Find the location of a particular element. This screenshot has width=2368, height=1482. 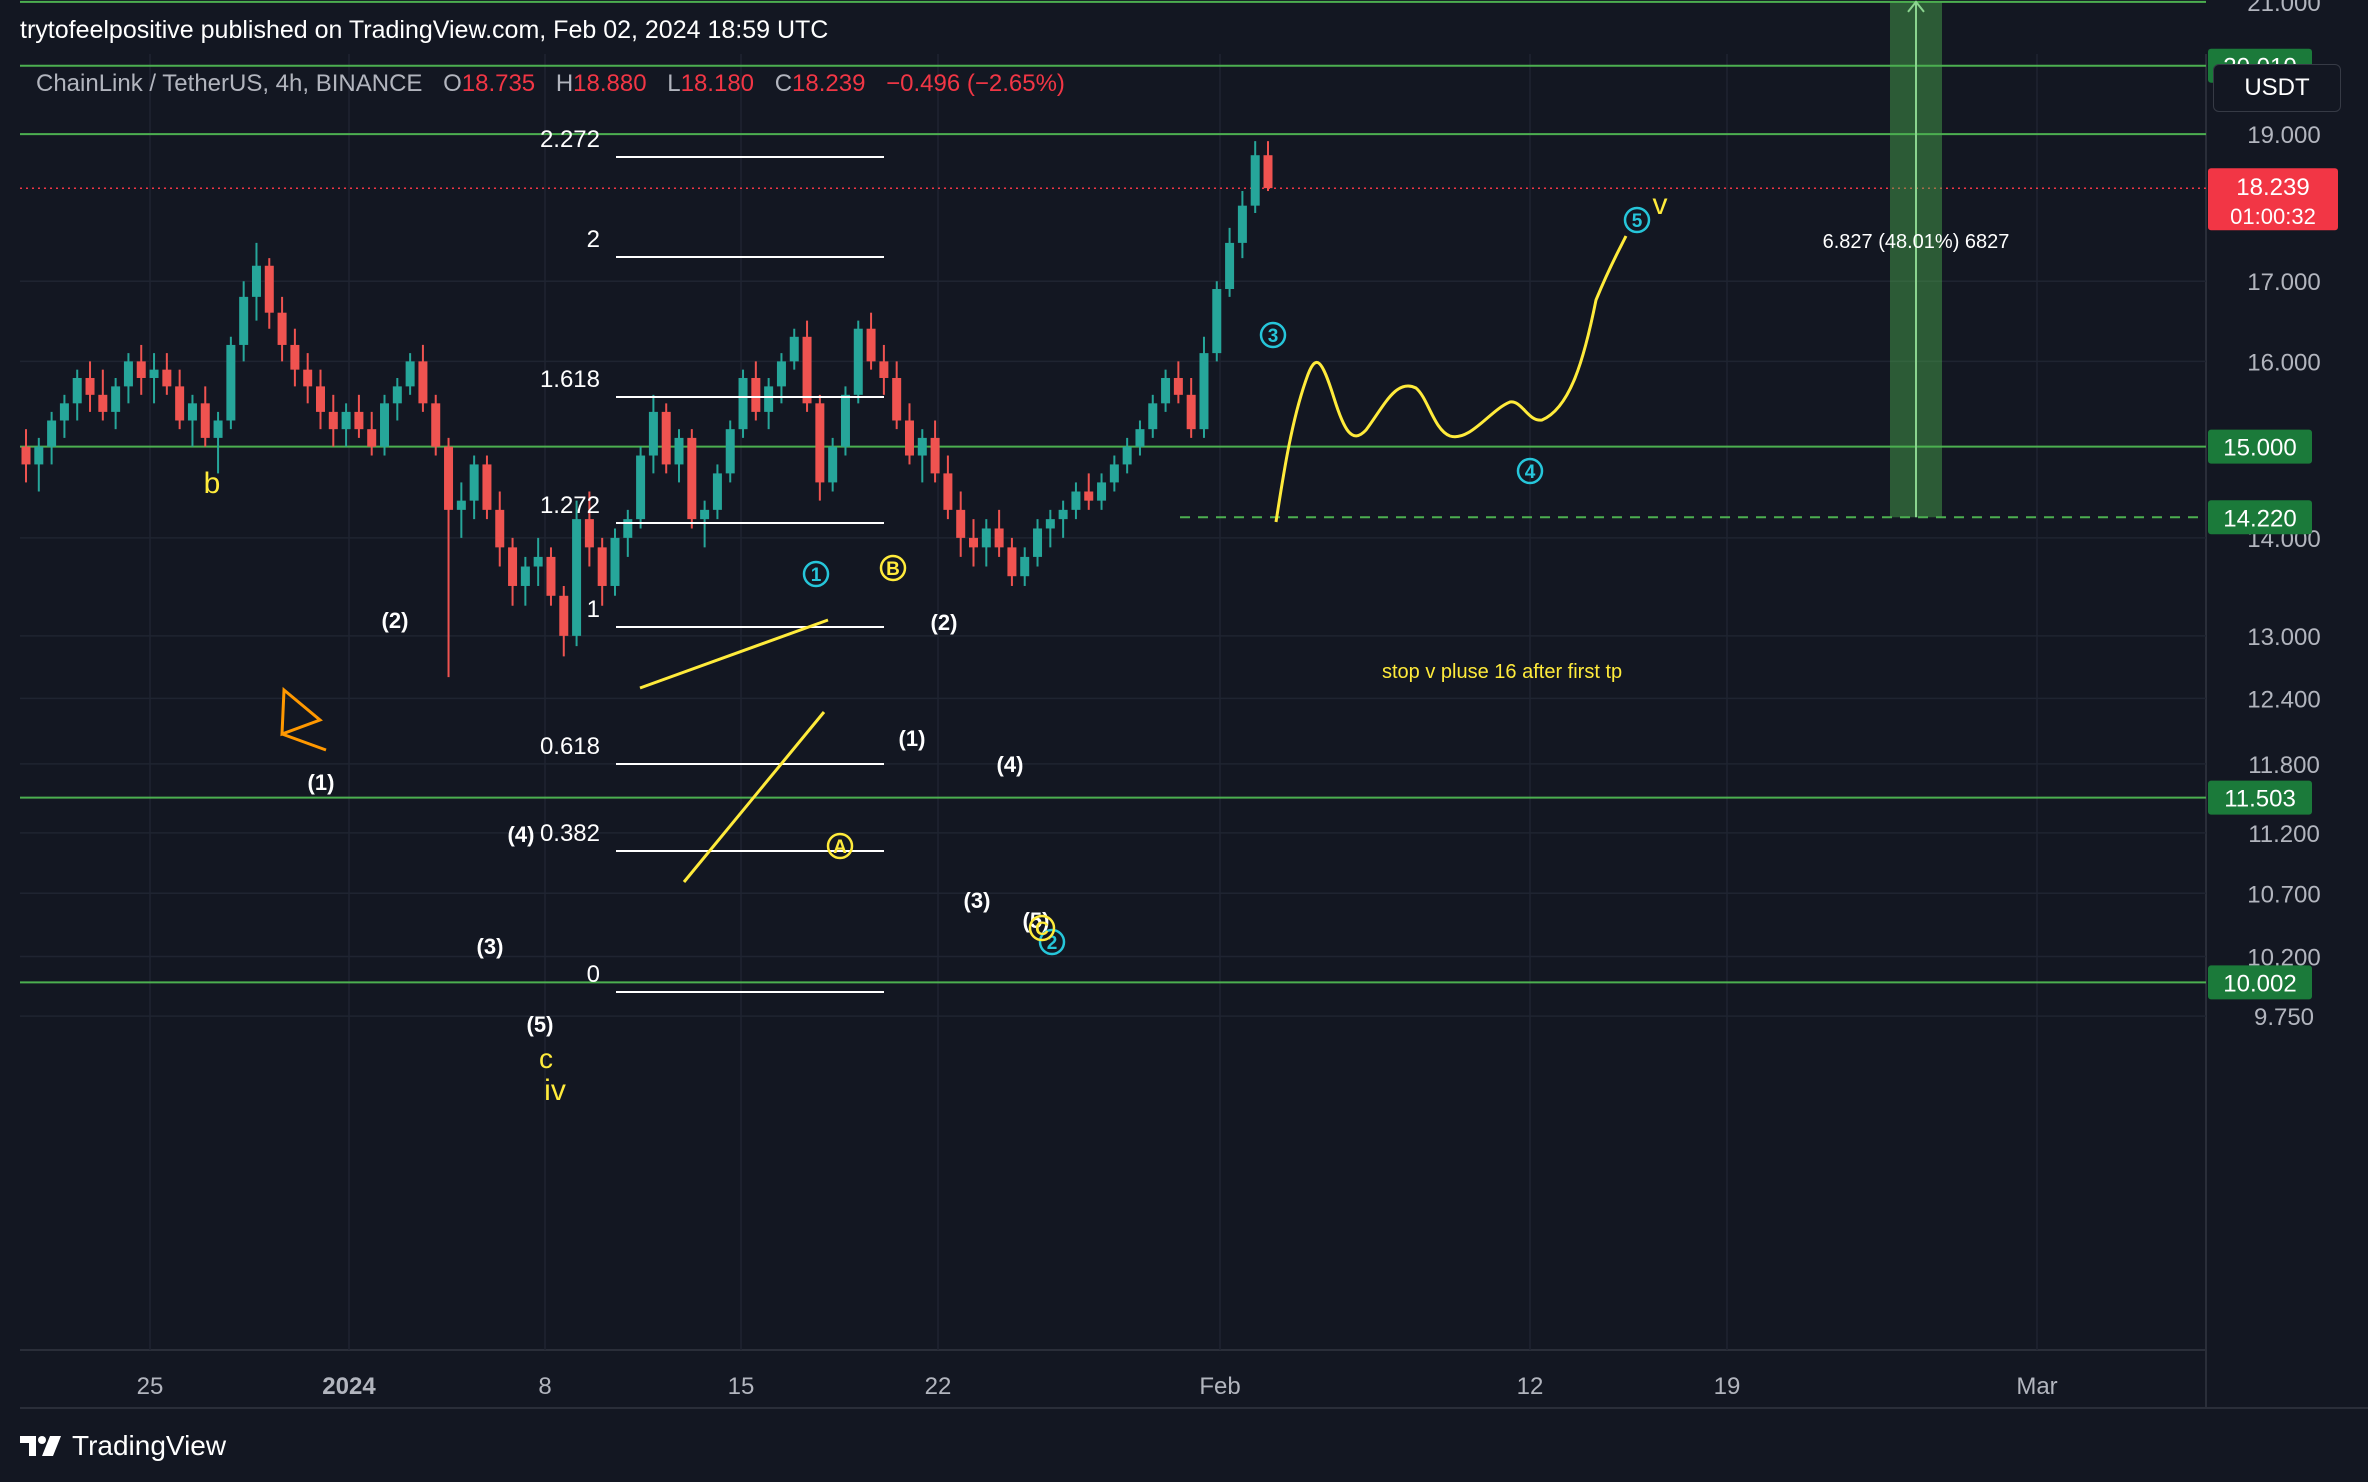

x-tick-2024: 2024 is located at coordinates (349, 1386).